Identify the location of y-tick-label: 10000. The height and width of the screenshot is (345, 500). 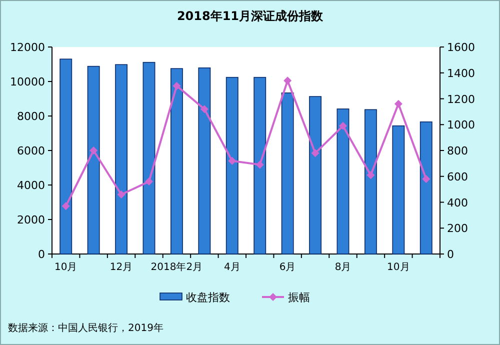
(27, 82).